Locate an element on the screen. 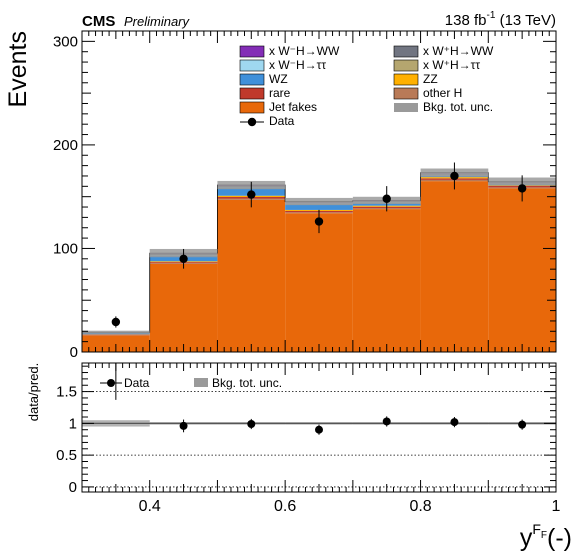  ratio-legend: Data Bkg. tot. unc. is located at coordinates (191, 383).